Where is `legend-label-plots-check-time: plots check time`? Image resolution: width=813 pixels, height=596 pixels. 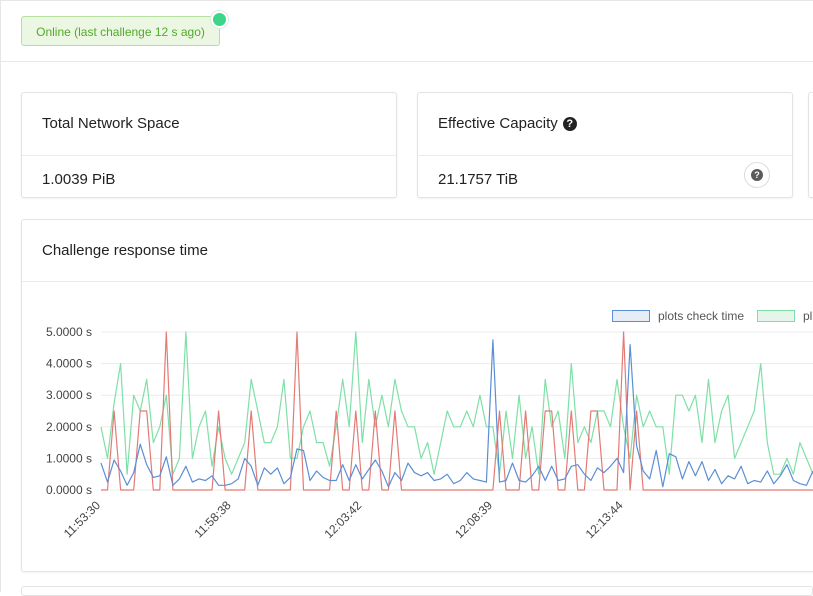 legend-label-plots-check-time: plots check time is located at coordinates (701, 316).